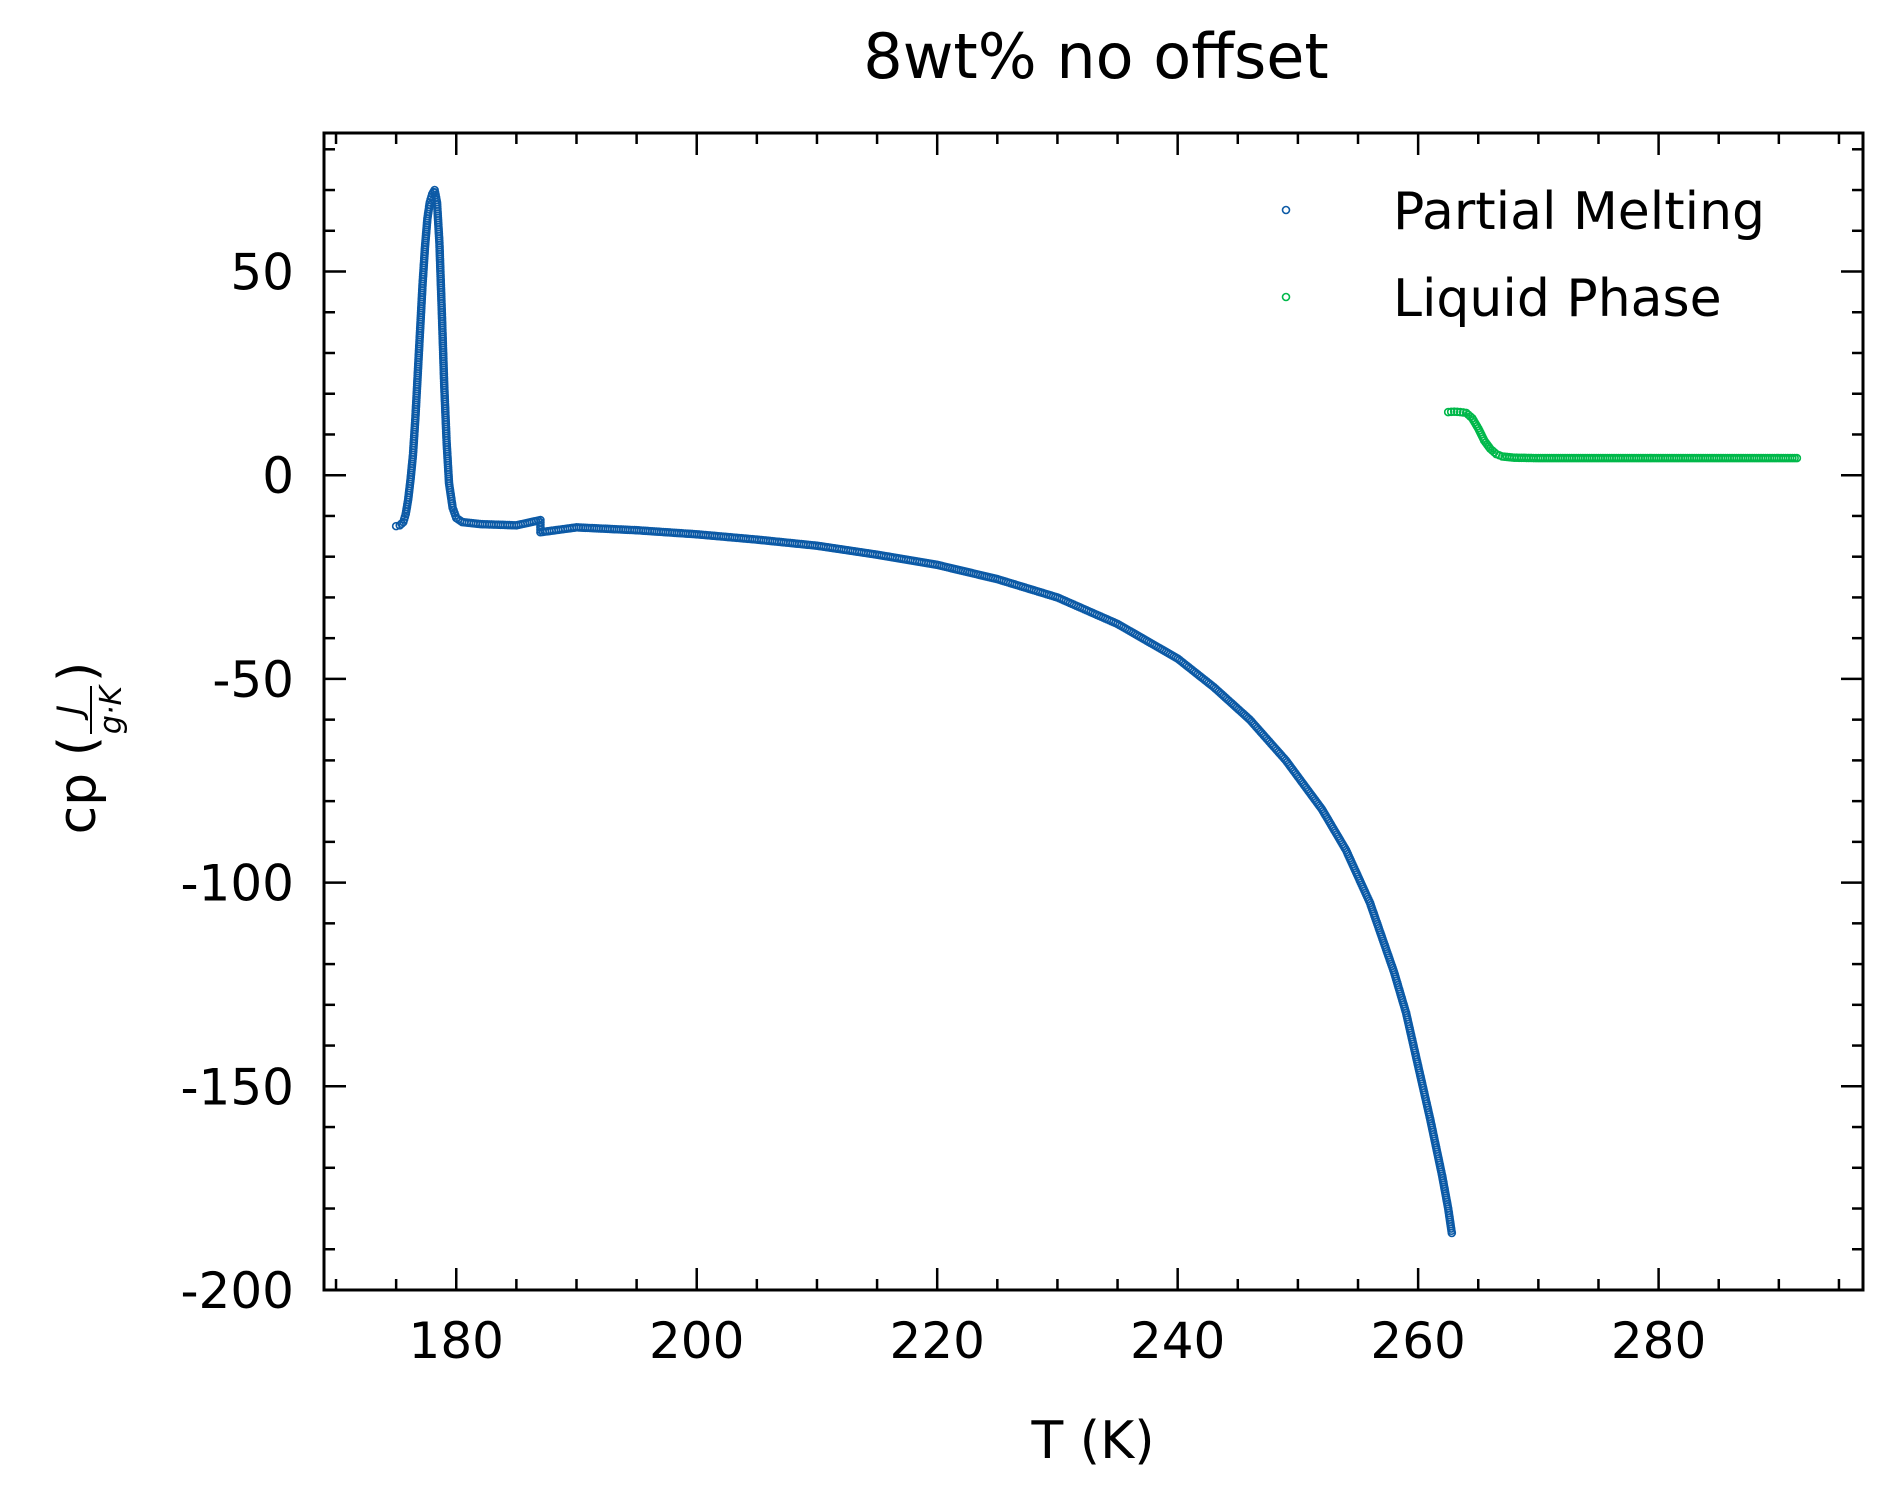 The height and width of the screenshot is (1494, 1887). What do you see at coordinates (1286, 297) in the screenshot?
I see `legend-marker-liquid-phase` at bounding box center [1286, 297].